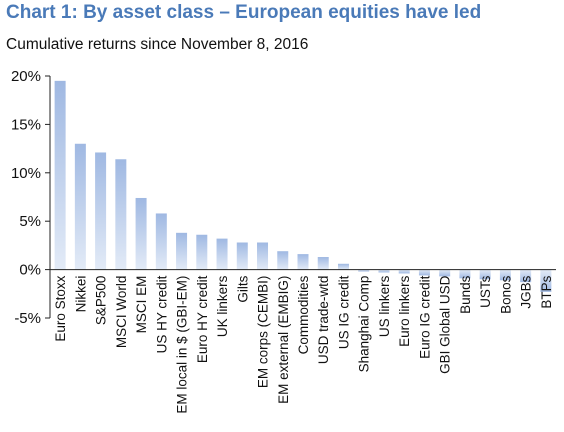 The height and width of the screenshot is (432, 564). What do you see at coordinates (222, 306) in the screenshot?
I see `x-category-label: UK linkers` at bounding box center [222, 306].